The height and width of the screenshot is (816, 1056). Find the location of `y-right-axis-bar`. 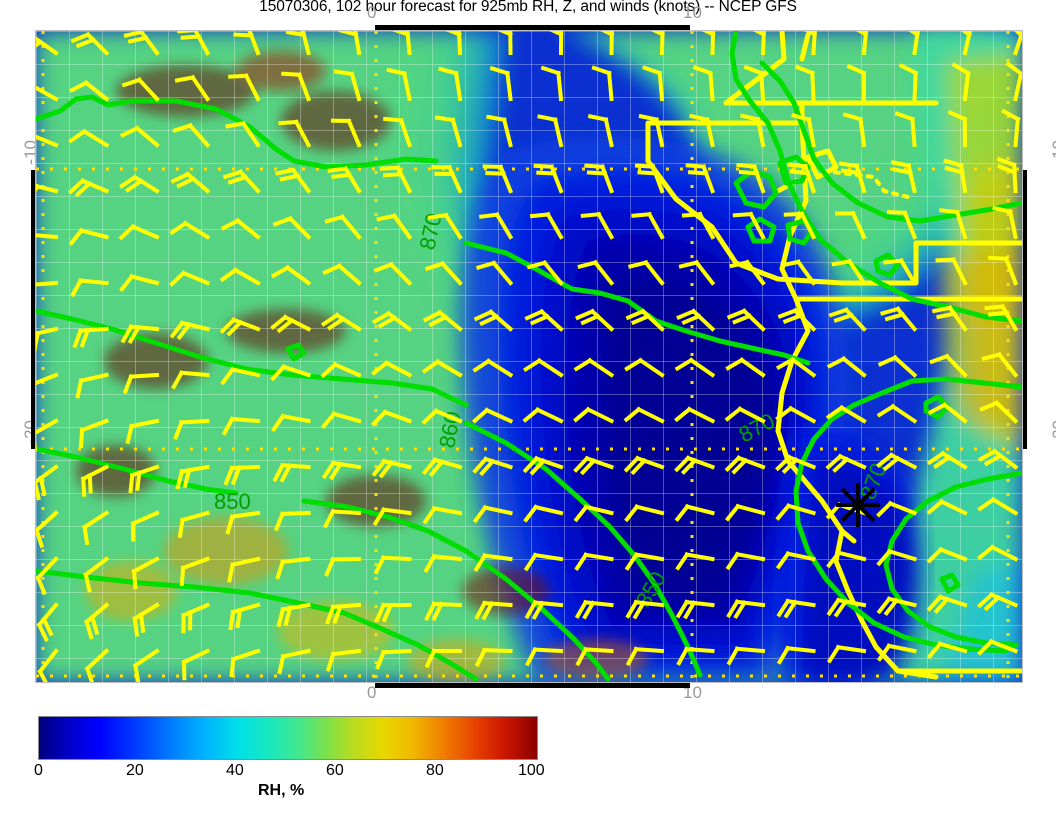

y-right-axis-bar is located at coordinates (1024, 309).